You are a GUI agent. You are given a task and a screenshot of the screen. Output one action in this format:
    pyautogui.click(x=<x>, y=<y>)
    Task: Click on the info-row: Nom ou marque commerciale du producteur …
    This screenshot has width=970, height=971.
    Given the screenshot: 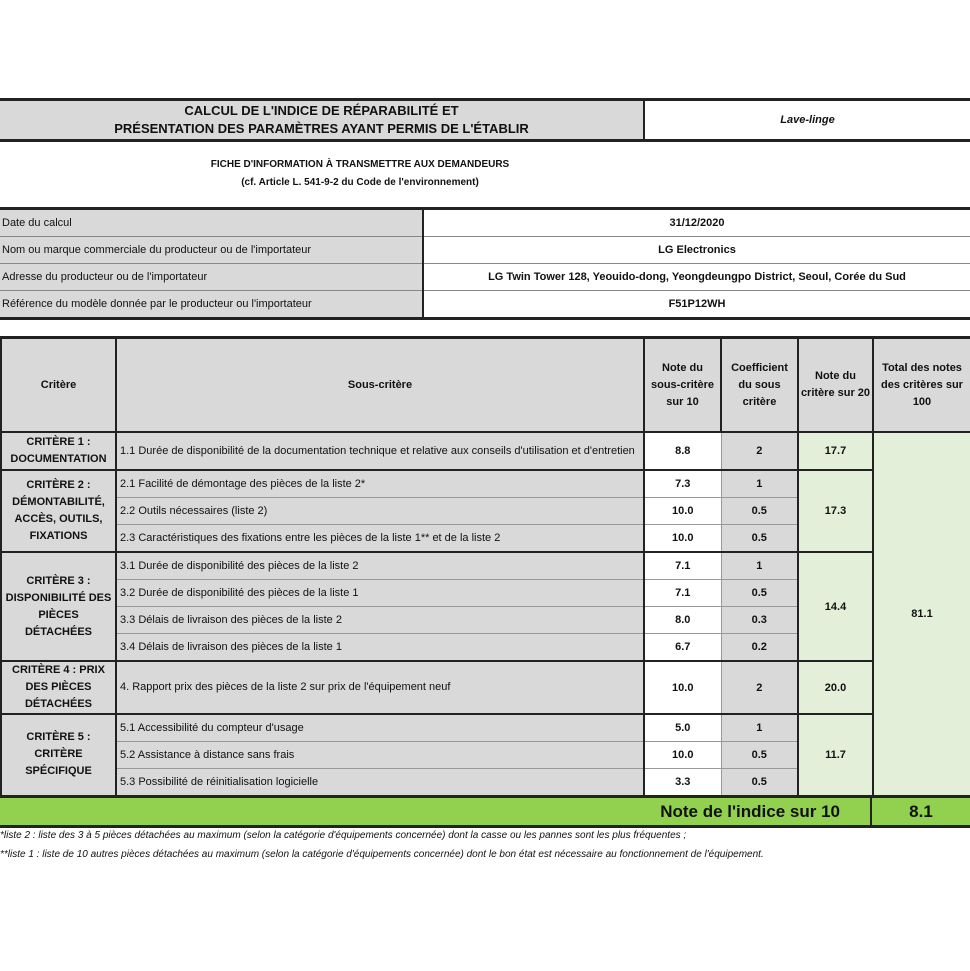 What is the action you would take?
    pyautogui.click(x=485, y=250)
    